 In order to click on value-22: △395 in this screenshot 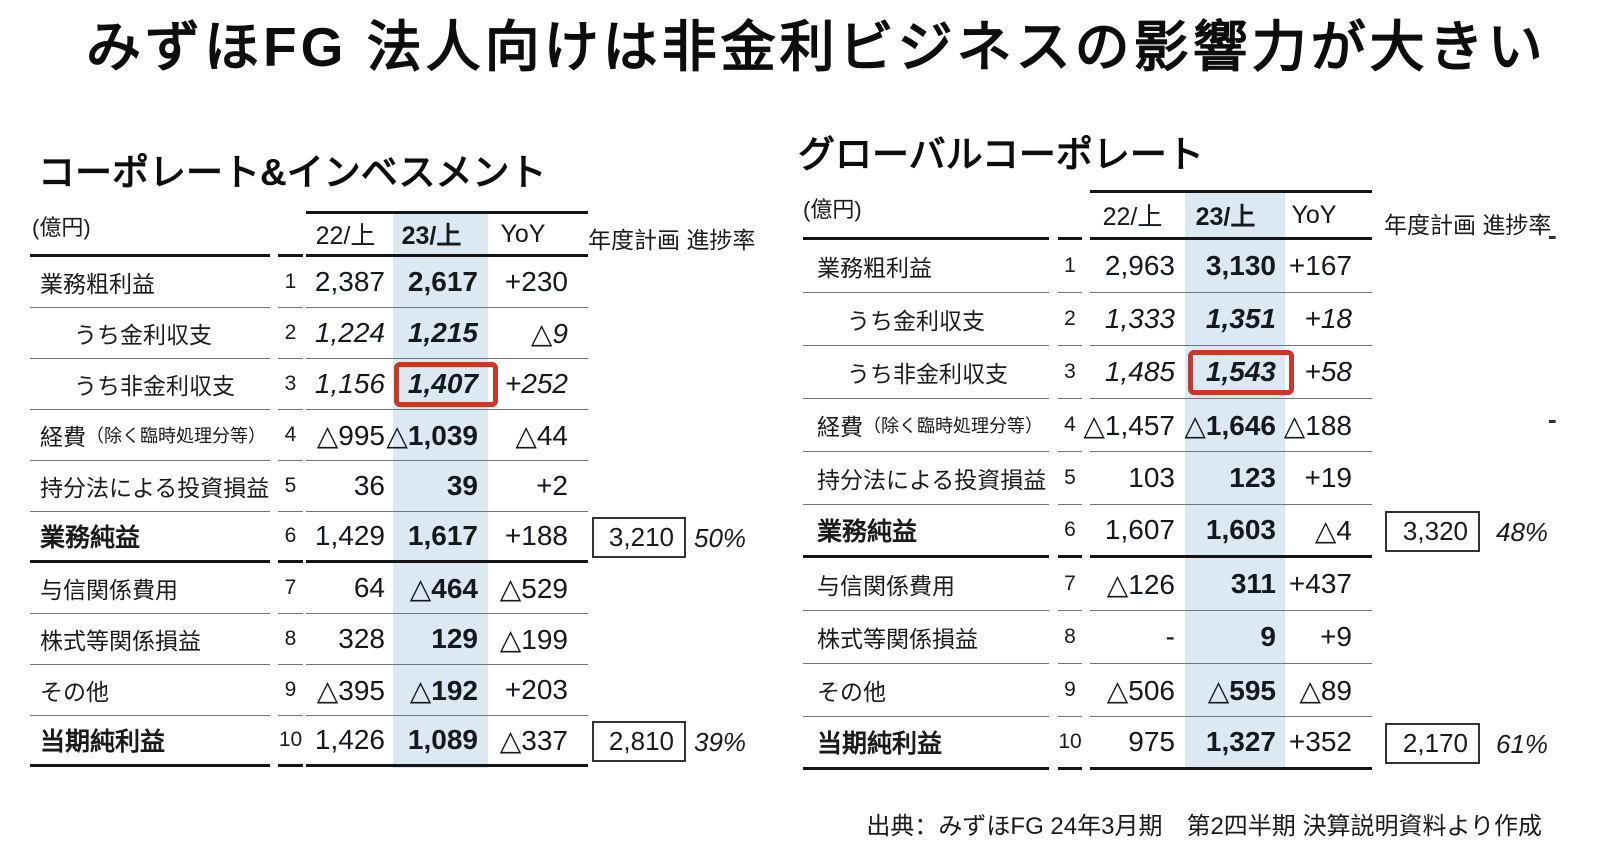, I will do `click(350, 690)`.